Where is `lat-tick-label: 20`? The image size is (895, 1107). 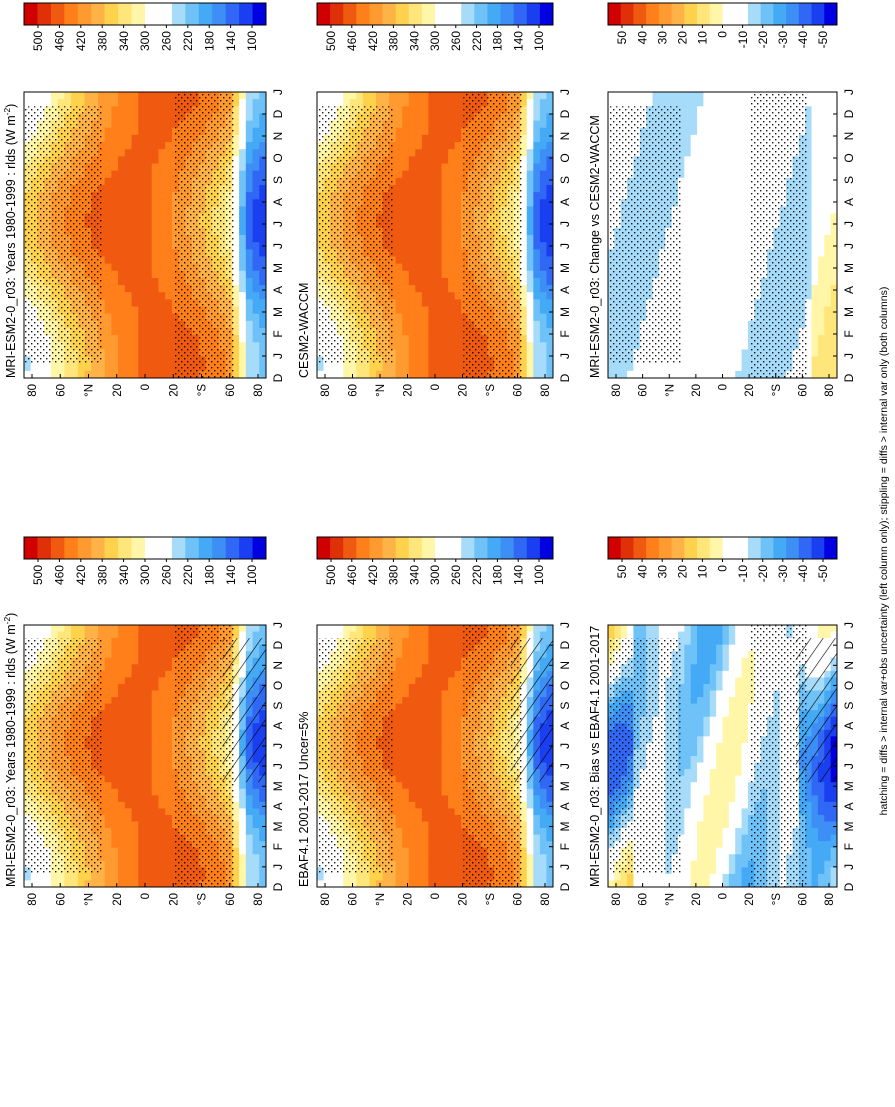 lat-tick-label: 20 is located at coordinates (118, 899).